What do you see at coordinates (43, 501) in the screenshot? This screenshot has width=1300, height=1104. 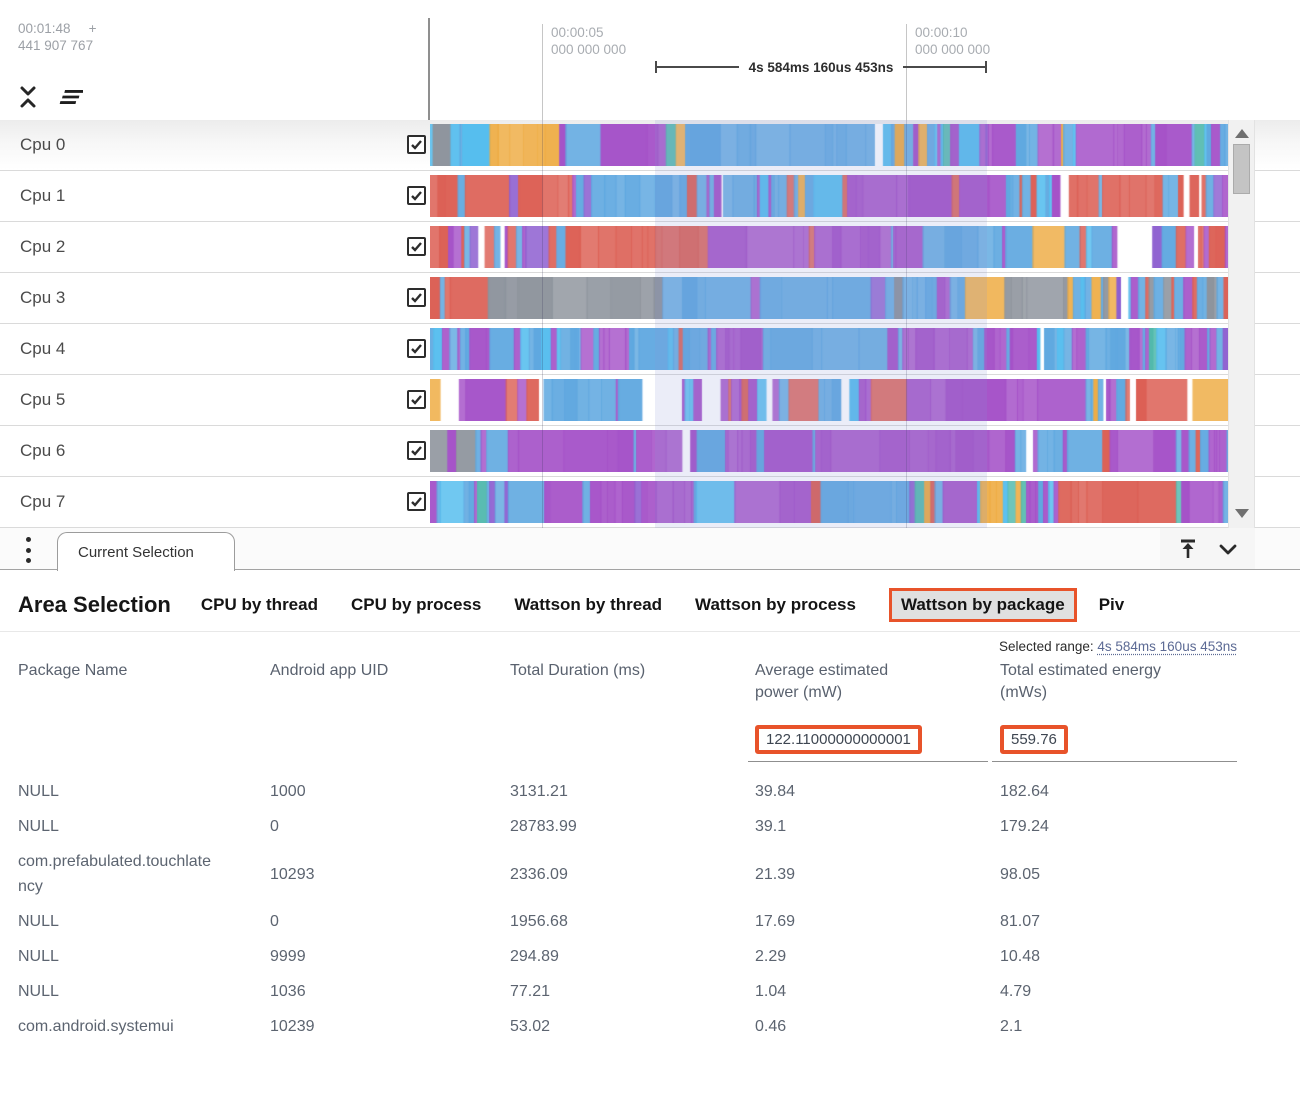 I see `track-label: Cpu 7` at bounding box center [43, 501].